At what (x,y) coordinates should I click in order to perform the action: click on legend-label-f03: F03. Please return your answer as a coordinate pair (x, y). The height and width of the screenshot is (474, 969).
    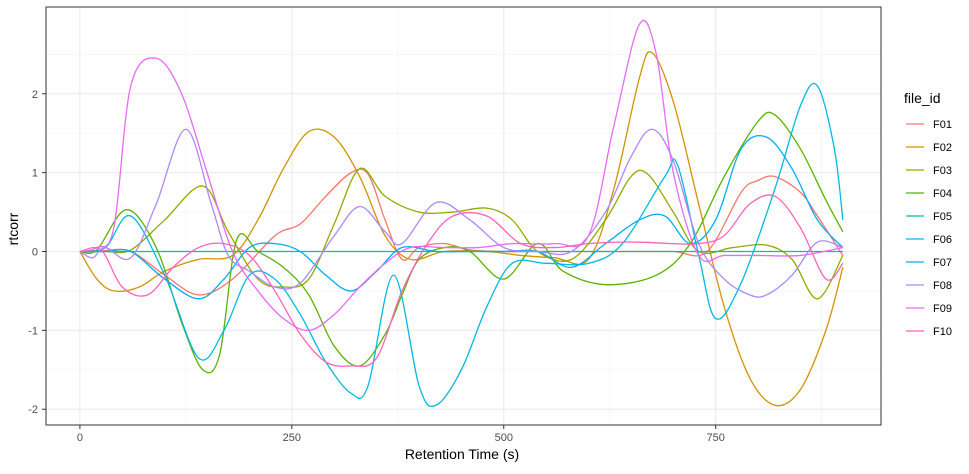
    Looking at the image, I should click on (942, 171).